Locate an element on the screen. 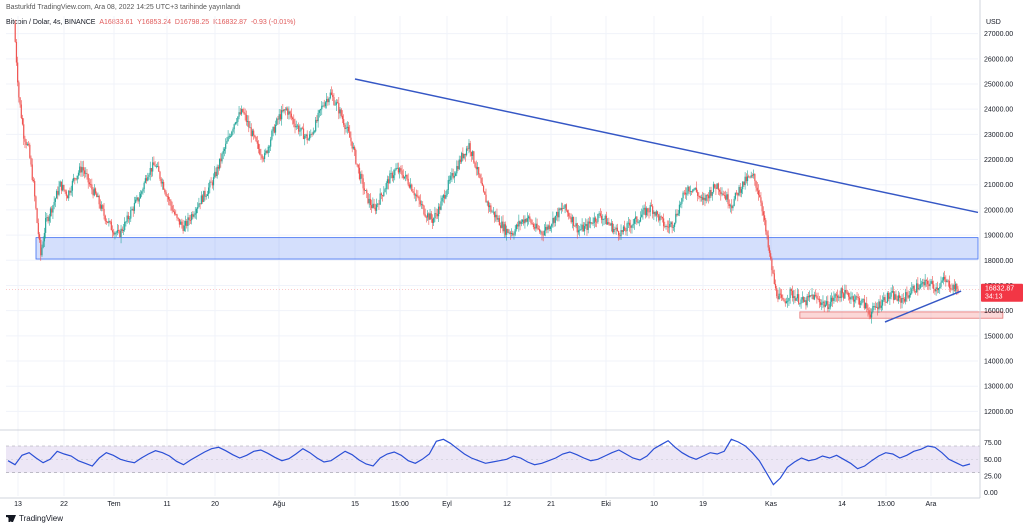 The width and height of the screenshot is (1024, 529). rsi-tick-label: 25.00 is located at coordinates (993, 477).